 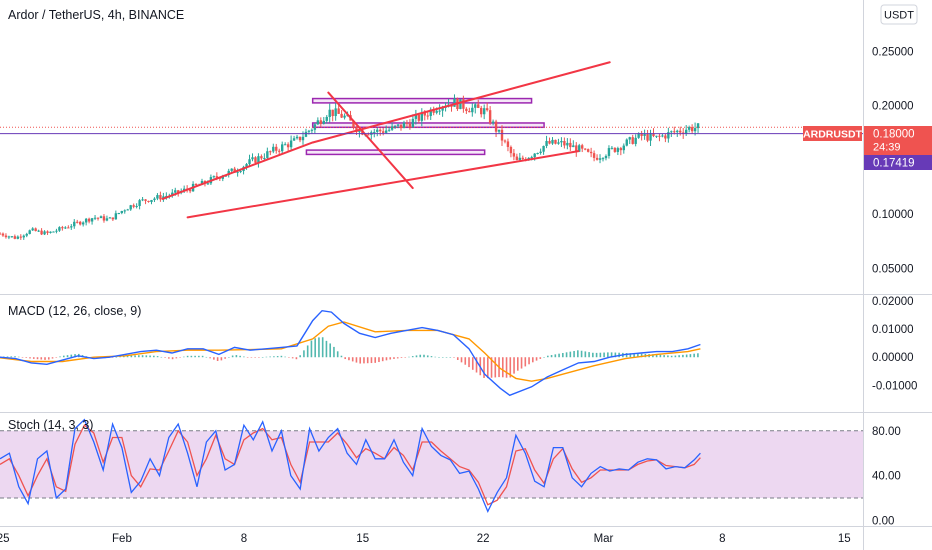 What do you see at coordinates (425, 539) in the screenshot?
I see `time-axis: 25 Feb 8 15 22 Mar 8 15` at bounding box center [425, 539].